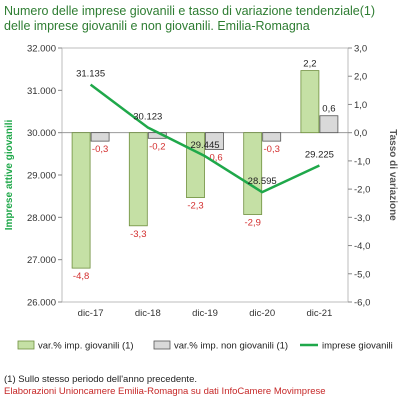  What do you see at coordinates (204, 145) in the screenshot?
I see `line-point-label: 29.445` at bounding box center [204, 145].